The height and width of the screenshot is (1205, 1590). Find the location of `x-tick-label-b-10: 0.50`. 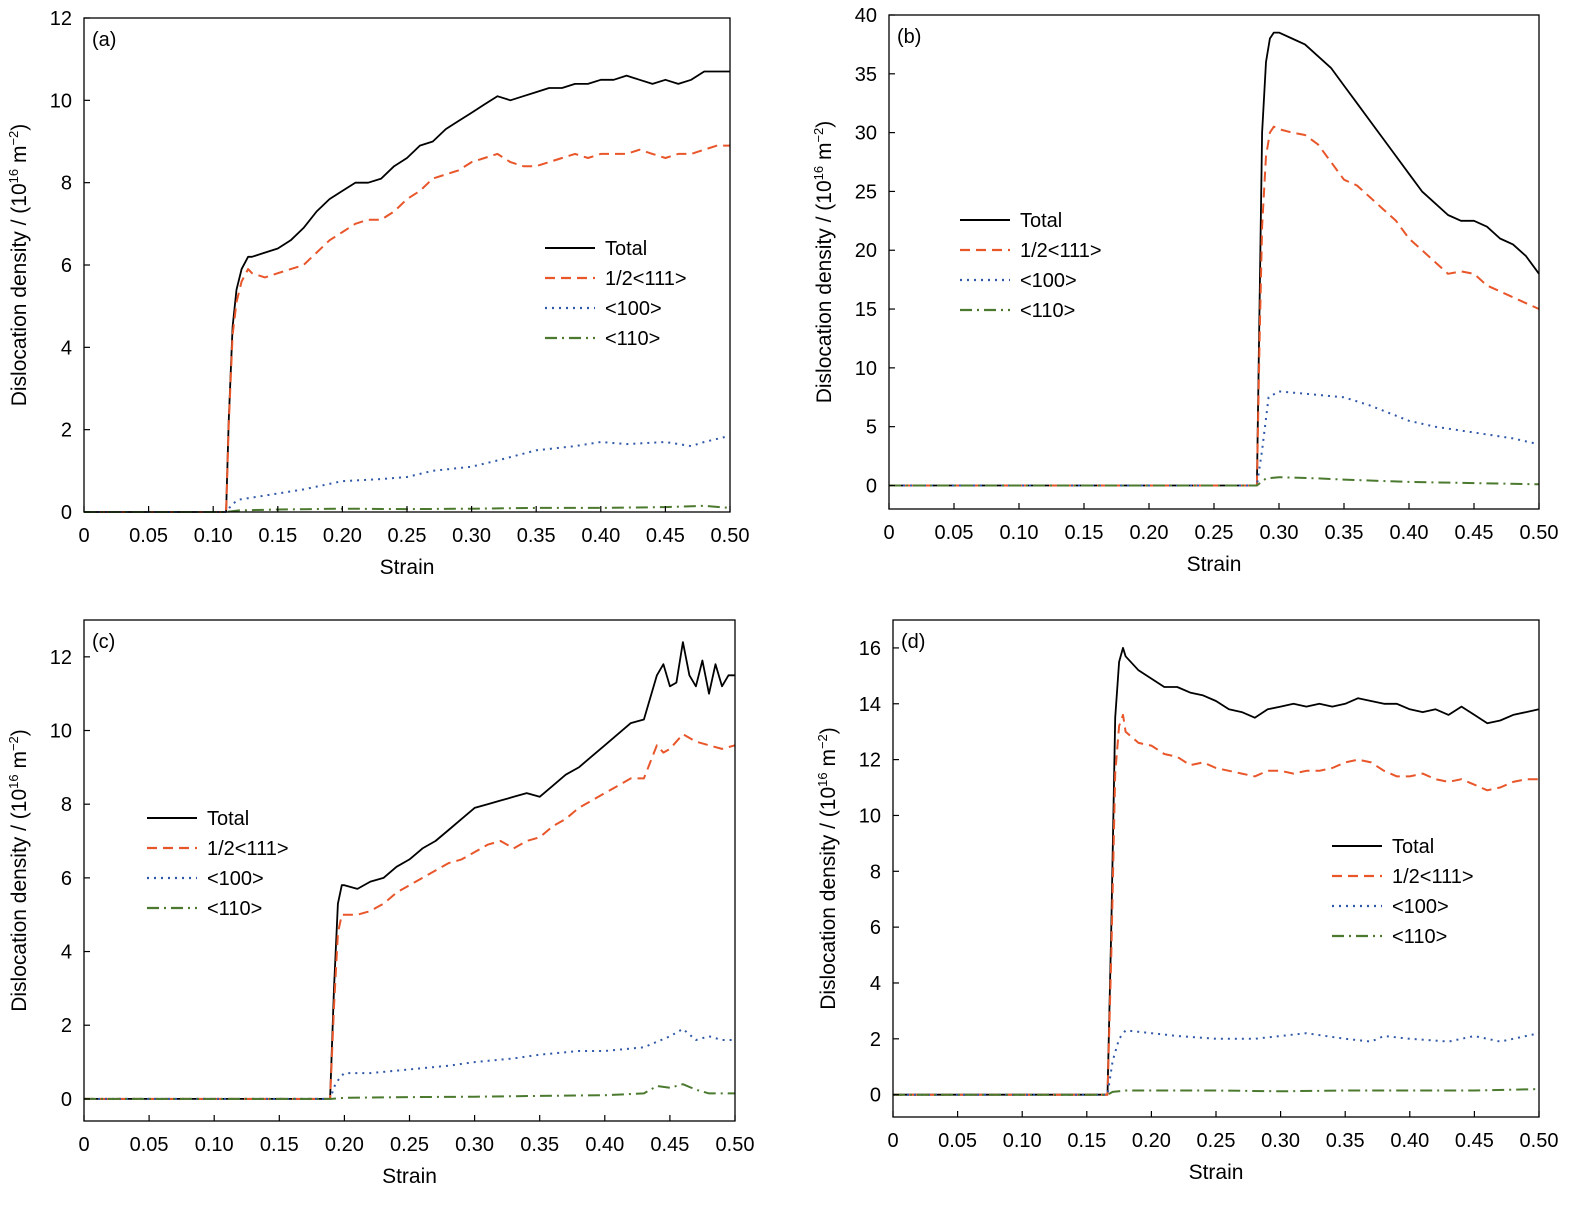

x-tick-label-b-10: 0.50 is located at coordinates (1539, 533).